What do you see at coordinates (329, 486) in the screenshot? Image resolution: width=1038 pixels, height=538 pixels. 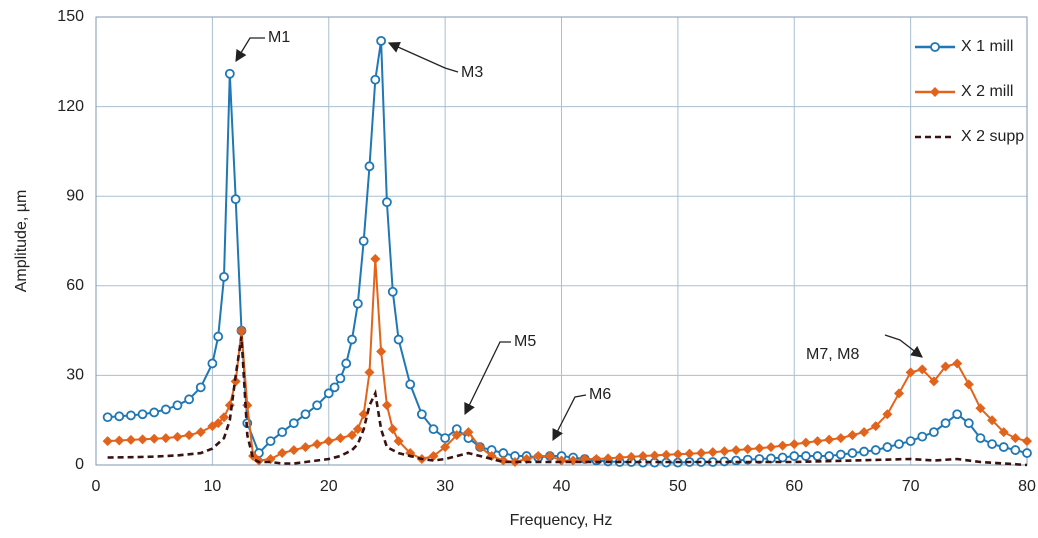 I see `x-tick-label: 20` at bounding box center [329, 486].